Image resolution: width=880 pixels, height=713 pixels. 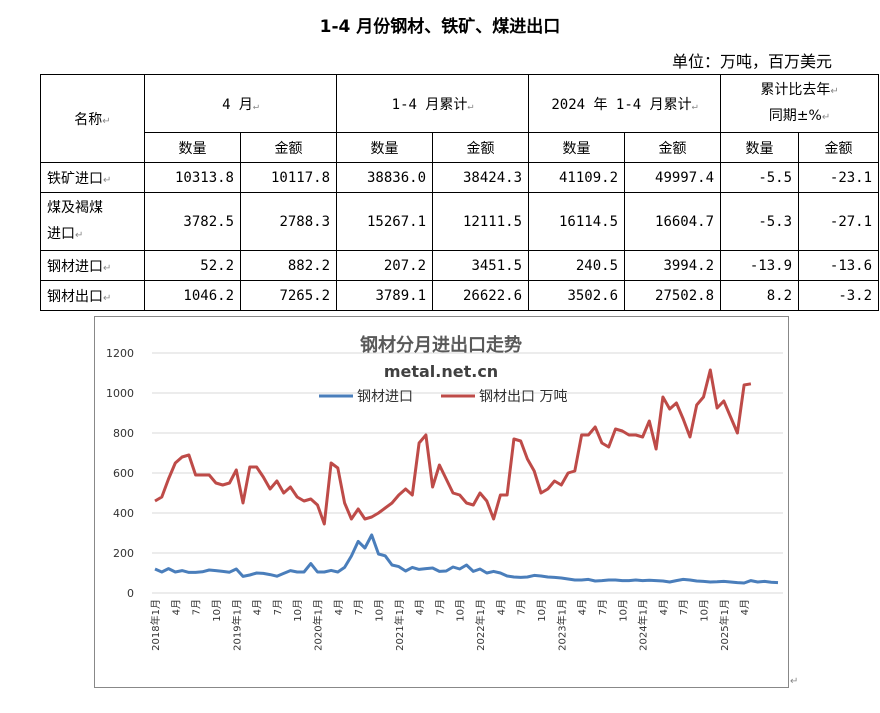 I want to click on cell: 3502.6, so click(x=577, y=295).